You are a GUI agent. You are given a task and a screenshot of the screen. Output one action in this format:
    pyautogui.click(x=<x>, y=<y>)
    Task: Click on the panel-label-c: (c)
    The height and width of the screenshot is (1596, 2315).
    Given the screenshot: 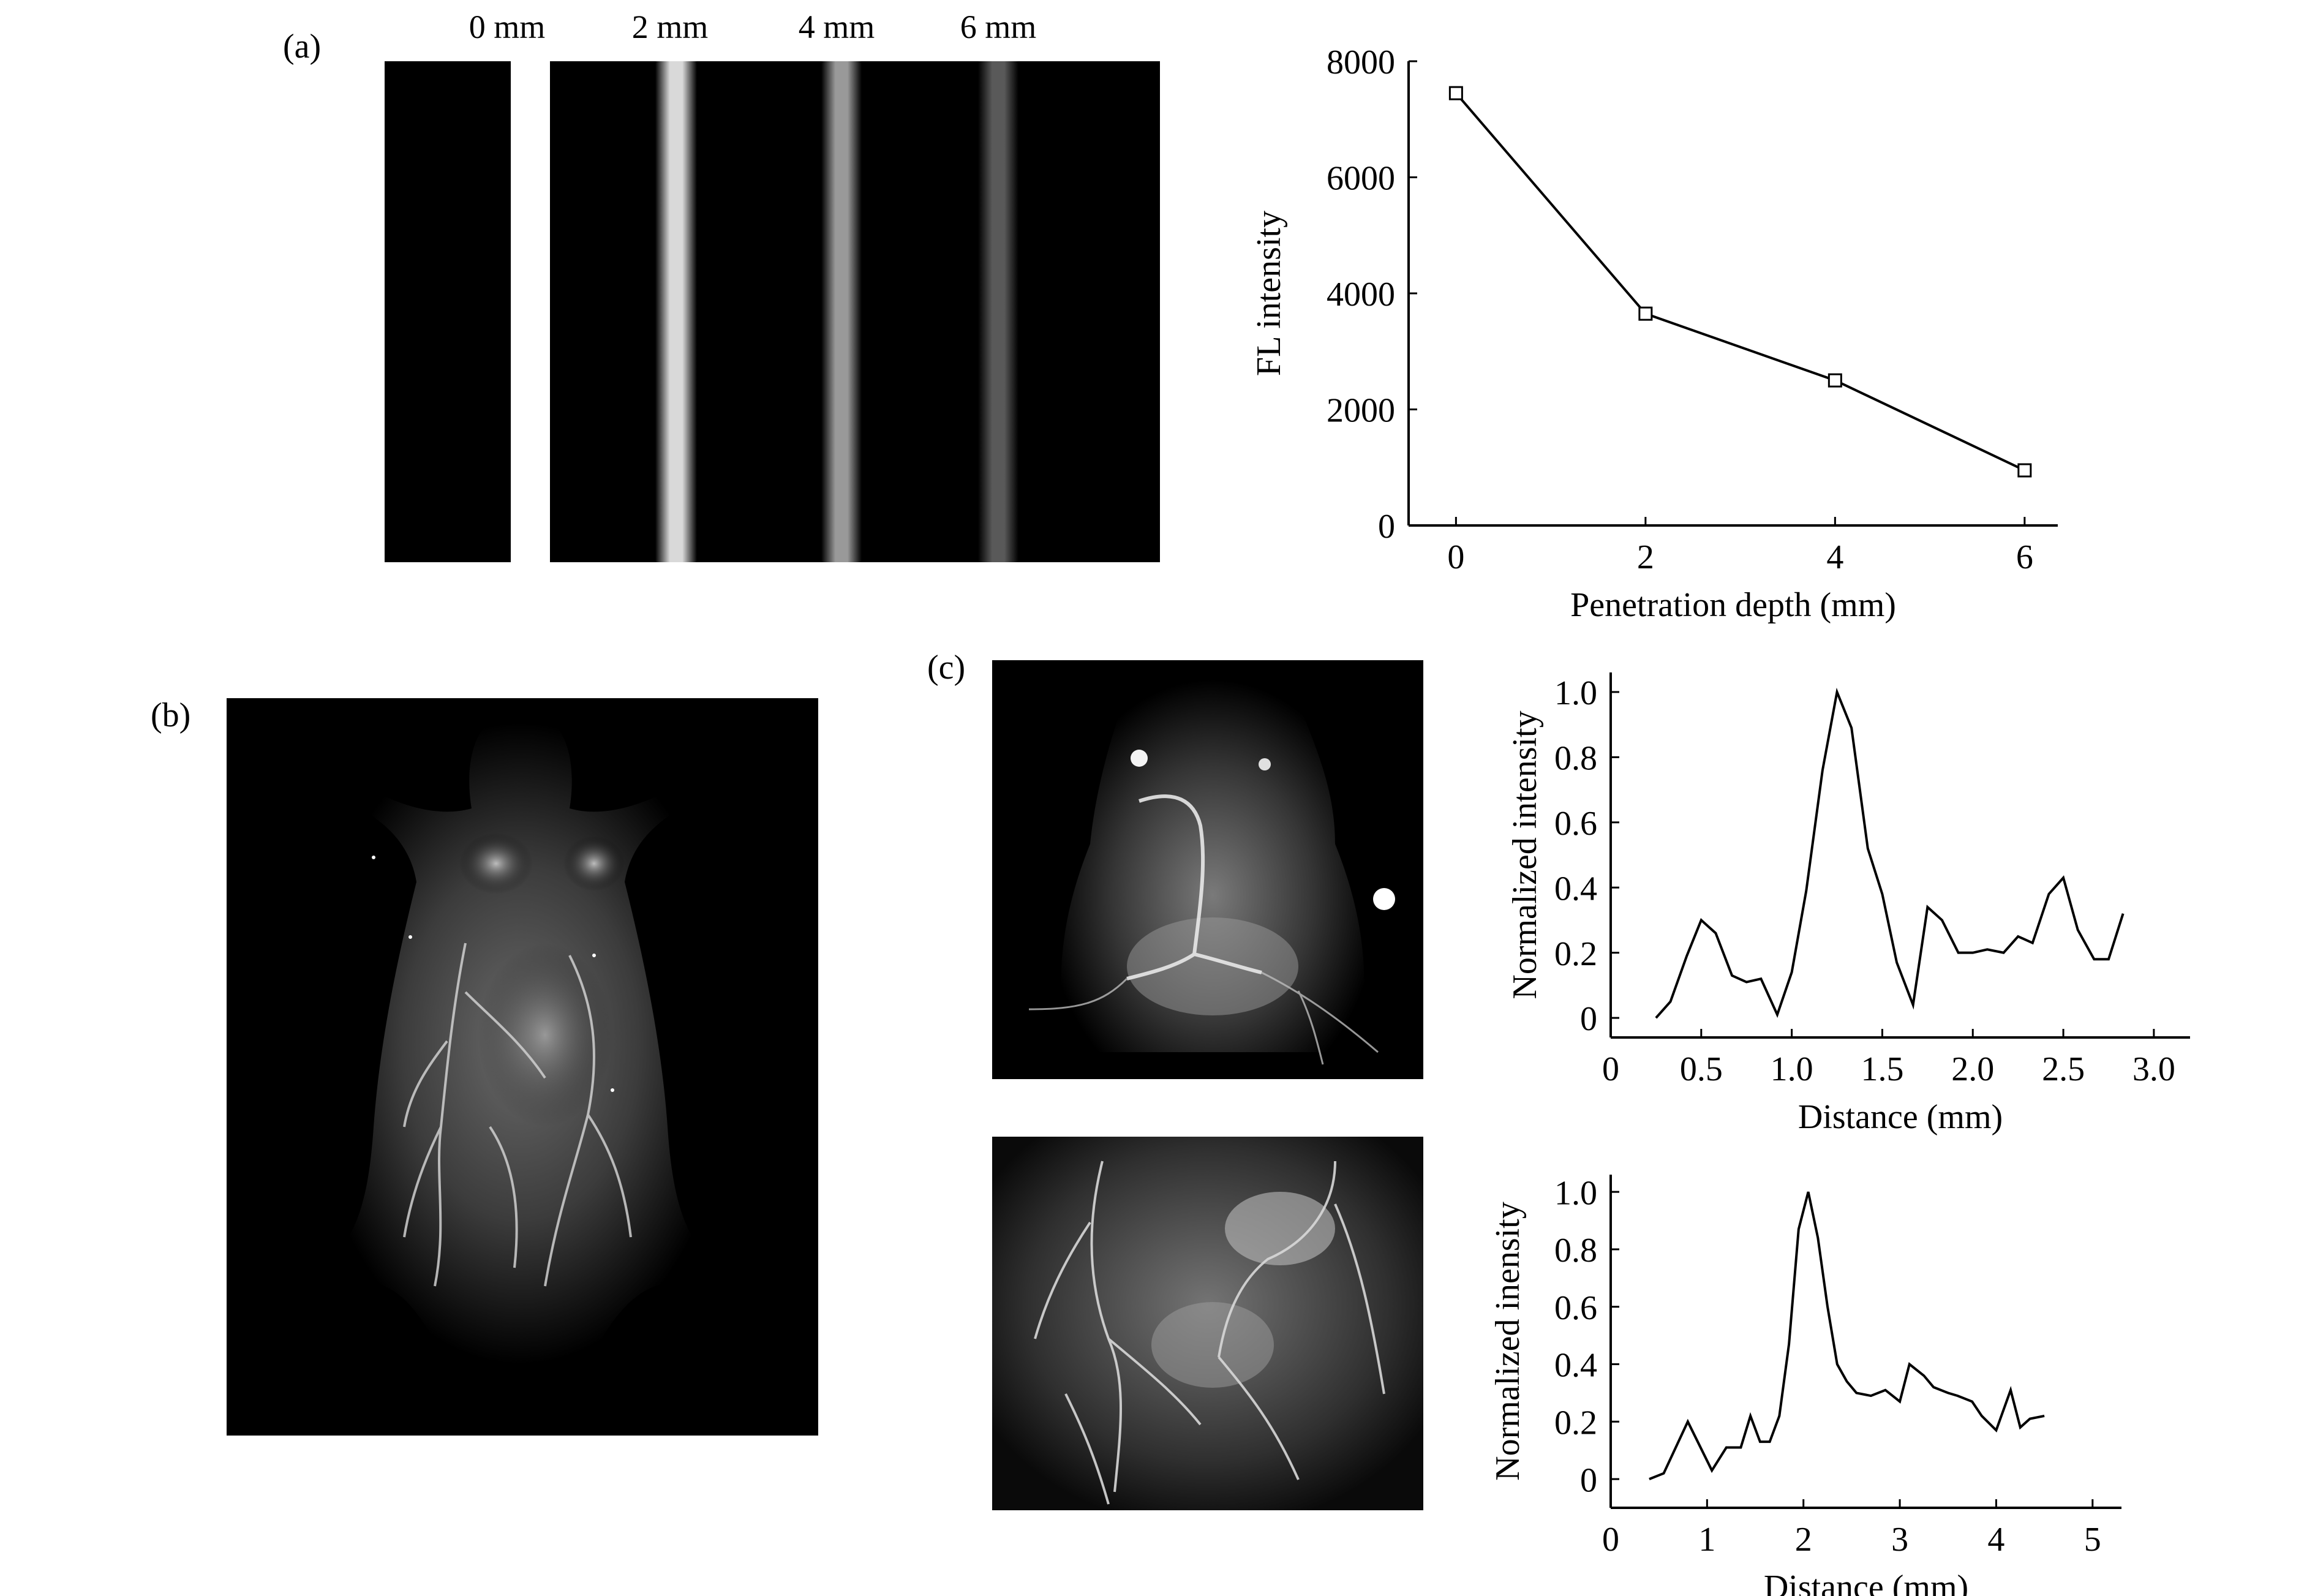 What is the action you would take?
    pyautogui.click(x=946, y=668)
    